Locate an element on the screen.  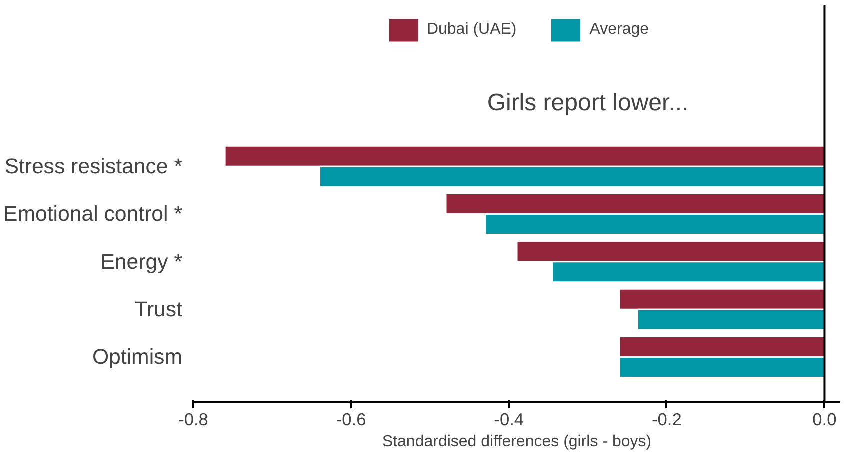
x-tick-label: -0.8 is located at coordinates (193, 420).